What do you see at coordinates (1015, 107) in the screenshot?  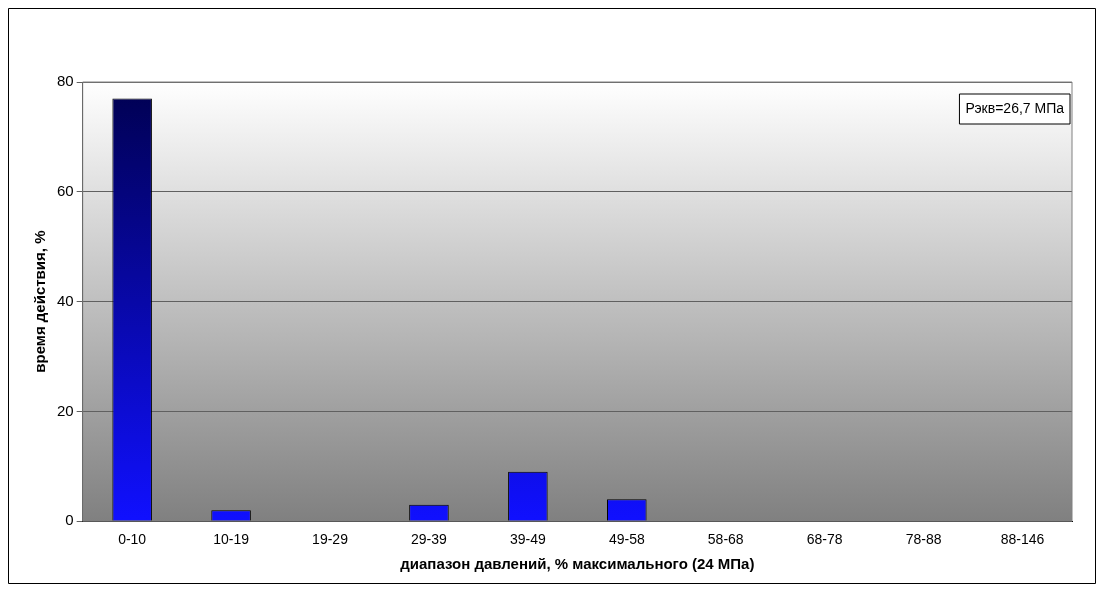 I see `annotation: Рэкв=26,7 МПа` at bounding box center [1015, 107].